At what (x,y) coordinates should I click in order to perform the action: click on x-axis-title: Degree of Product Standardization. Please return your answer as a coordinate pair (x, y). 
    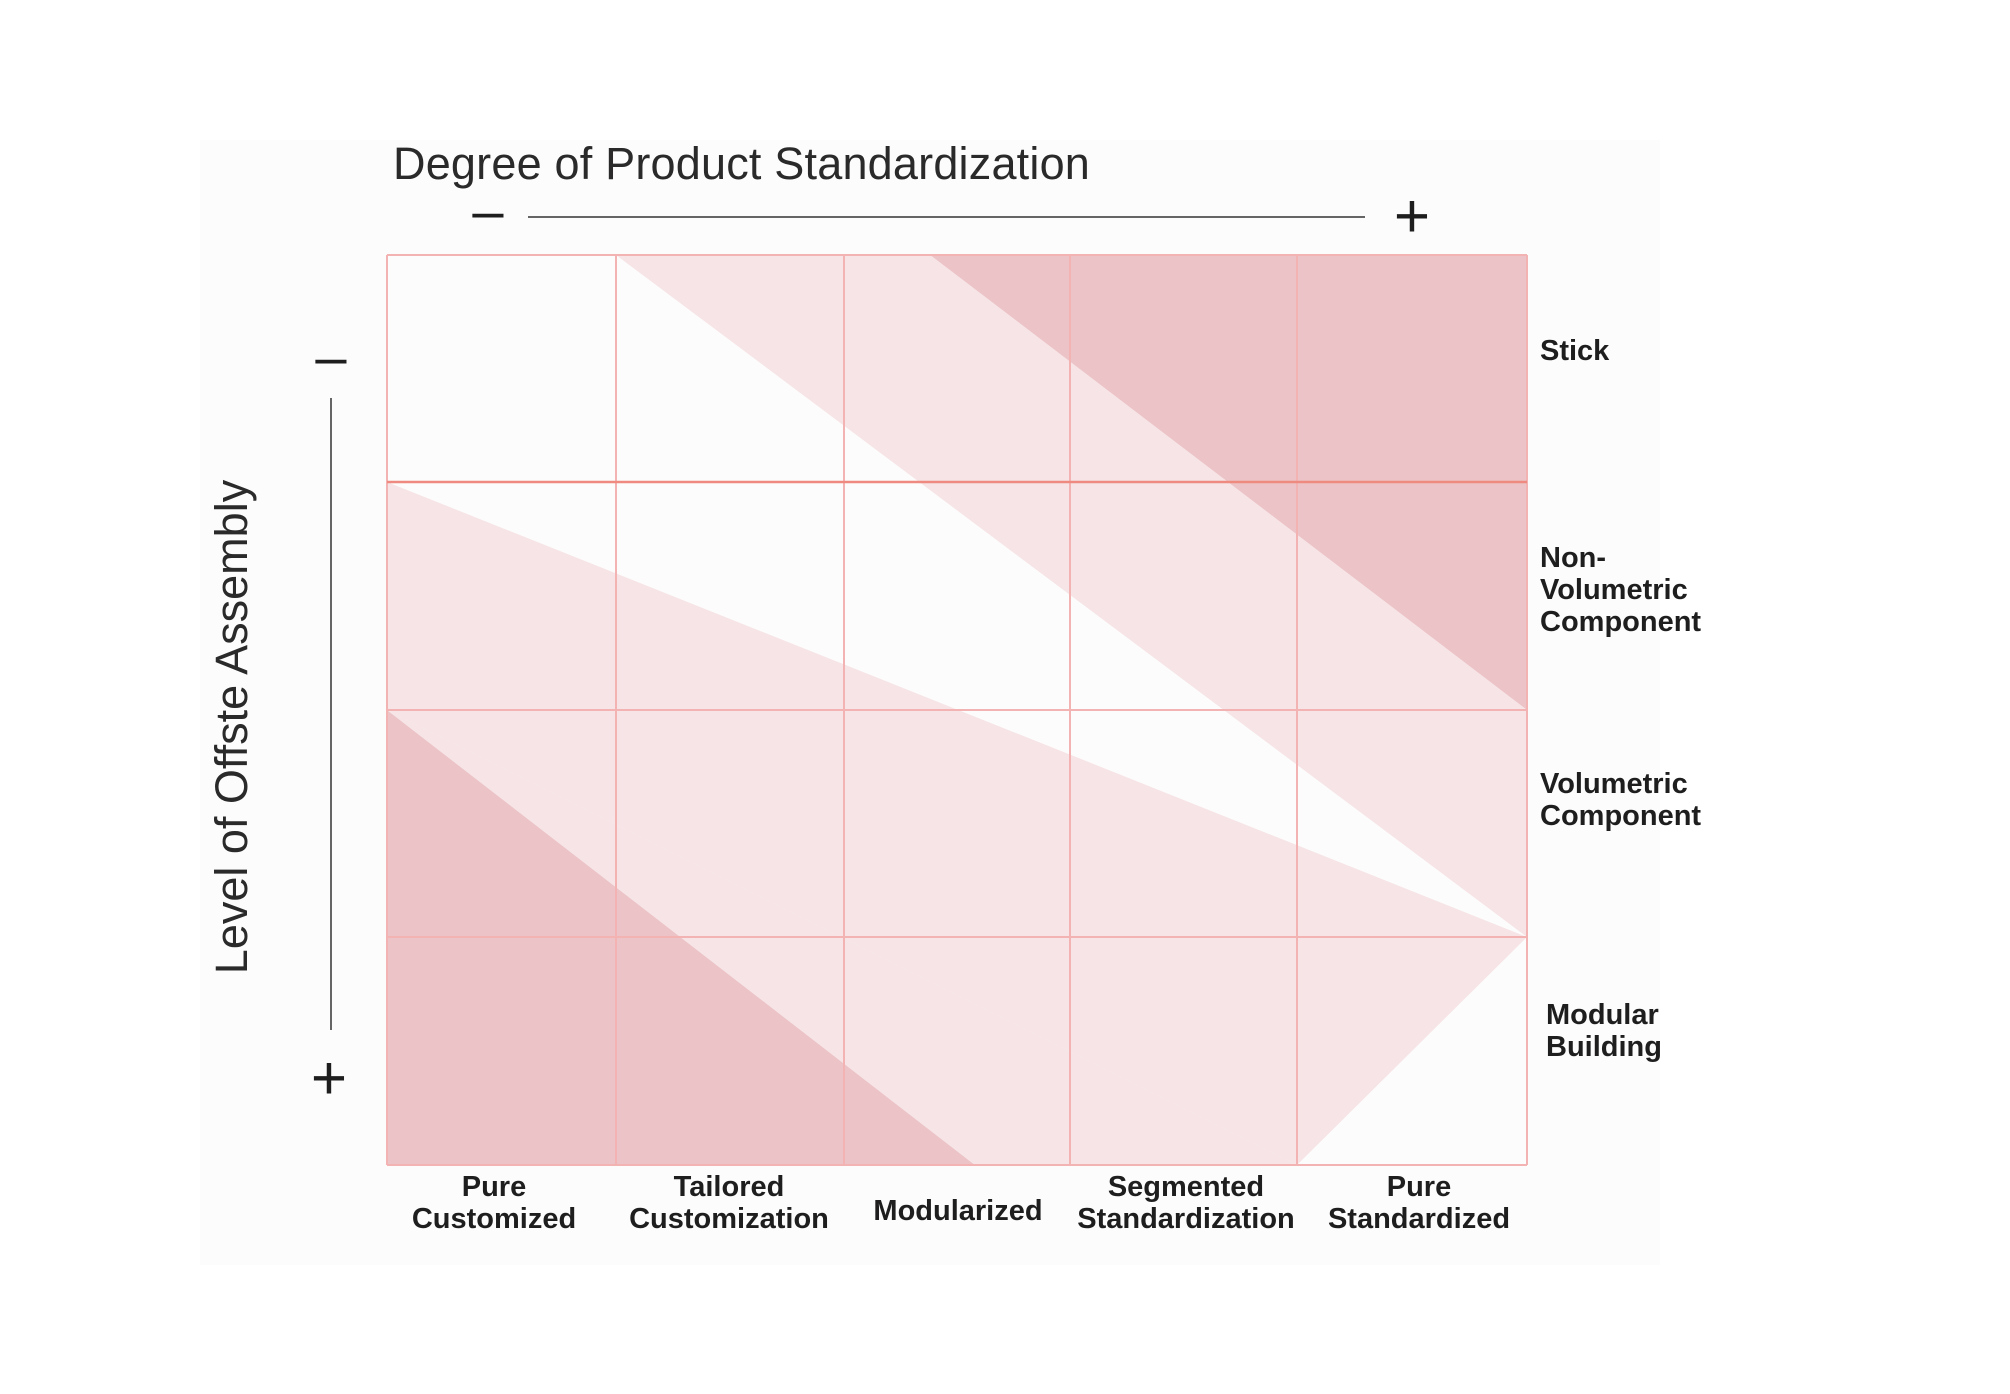
    Looking at the image, I should click on (742, 163).